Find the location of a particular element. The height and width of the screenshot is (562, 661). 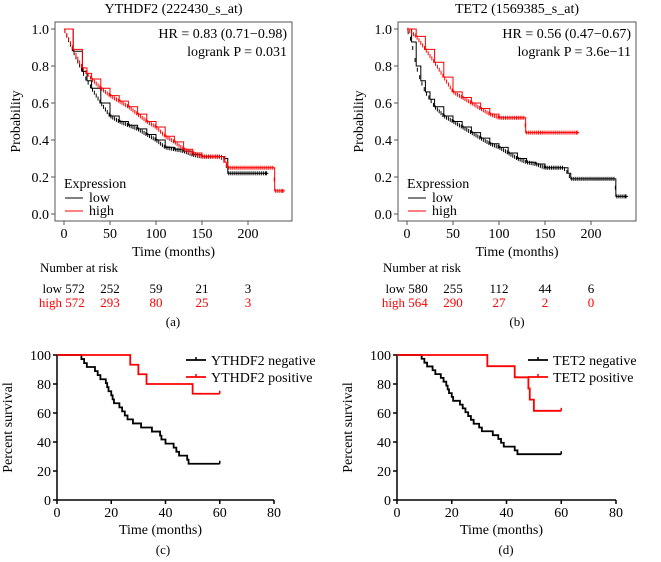

panel-label: (d) is located at coordinates (505, 549).